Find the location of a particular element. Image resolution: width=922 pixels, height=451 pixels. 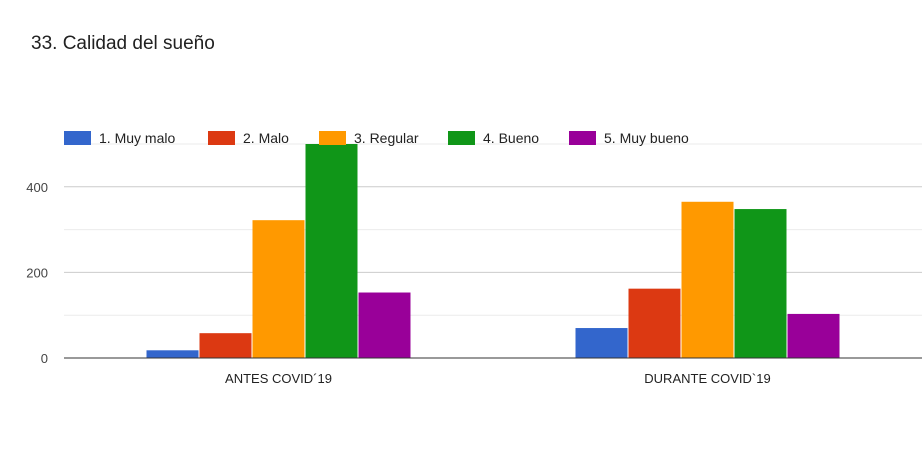

y-tick-label: 0 is located at coordinates (44, 358).